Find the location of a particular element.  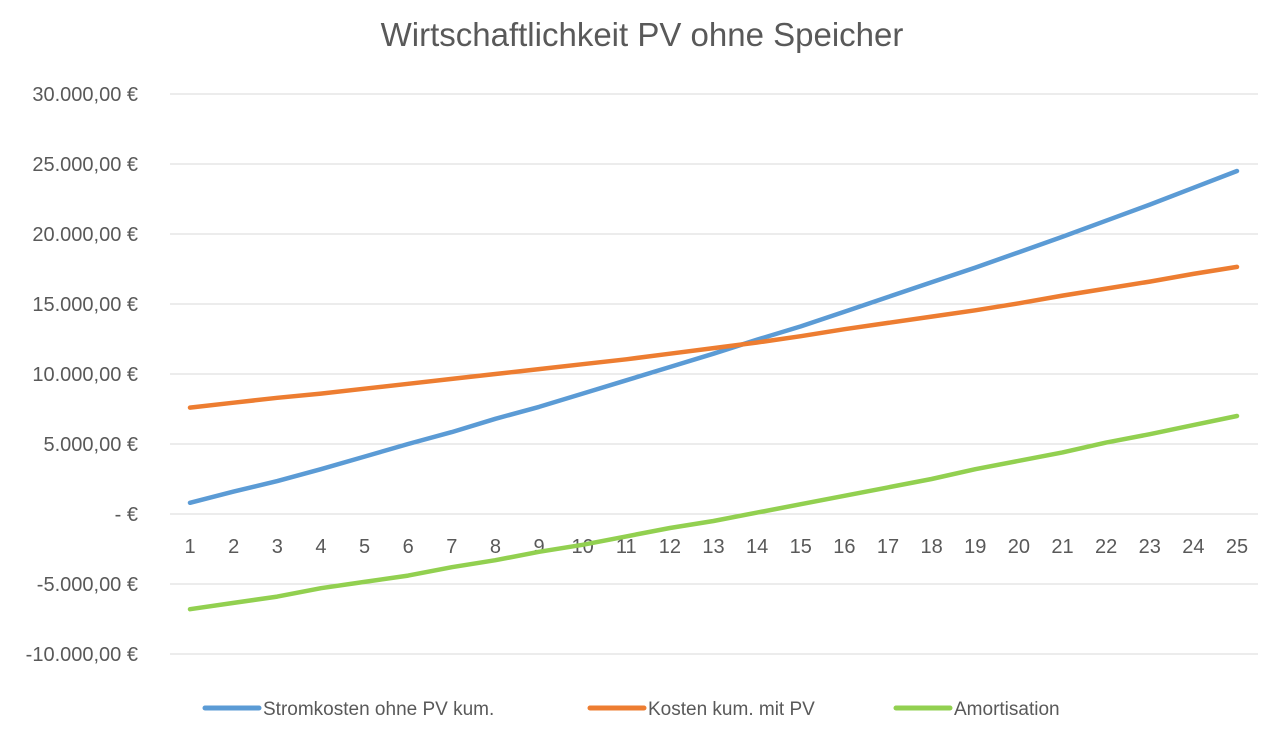

legend-label: Stromkosten ohne PV kum. is located at coordinates (378, 709).